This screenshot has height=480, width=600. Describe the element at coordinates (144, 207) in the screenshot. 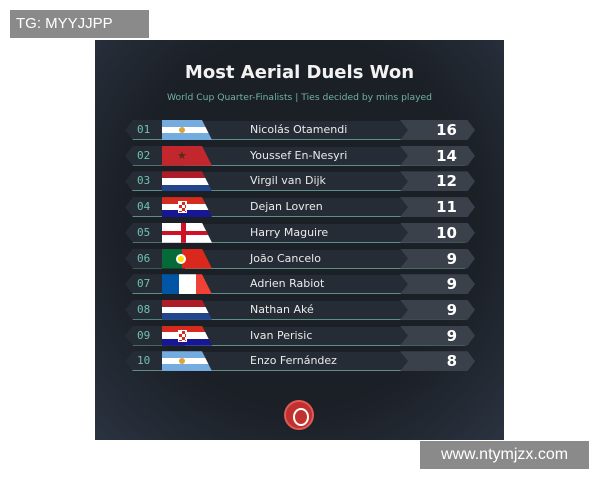

I see `rank: 04` at that location.